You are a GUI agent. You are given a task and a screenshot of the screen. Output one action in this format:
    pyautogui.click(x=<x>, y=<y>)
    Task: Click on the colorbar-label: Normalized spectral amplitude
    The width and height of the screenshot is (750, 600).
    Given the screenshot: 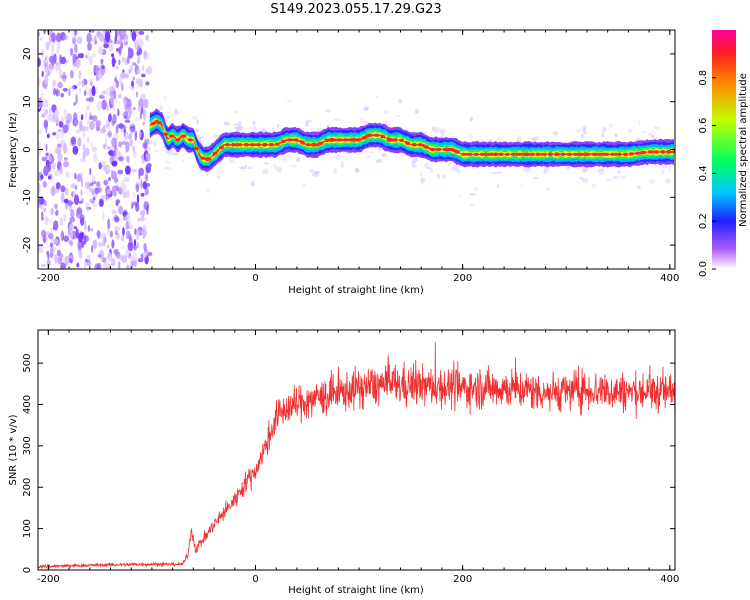 What is the action you would take?
    pyautogui.click(x=743, y=150)
    